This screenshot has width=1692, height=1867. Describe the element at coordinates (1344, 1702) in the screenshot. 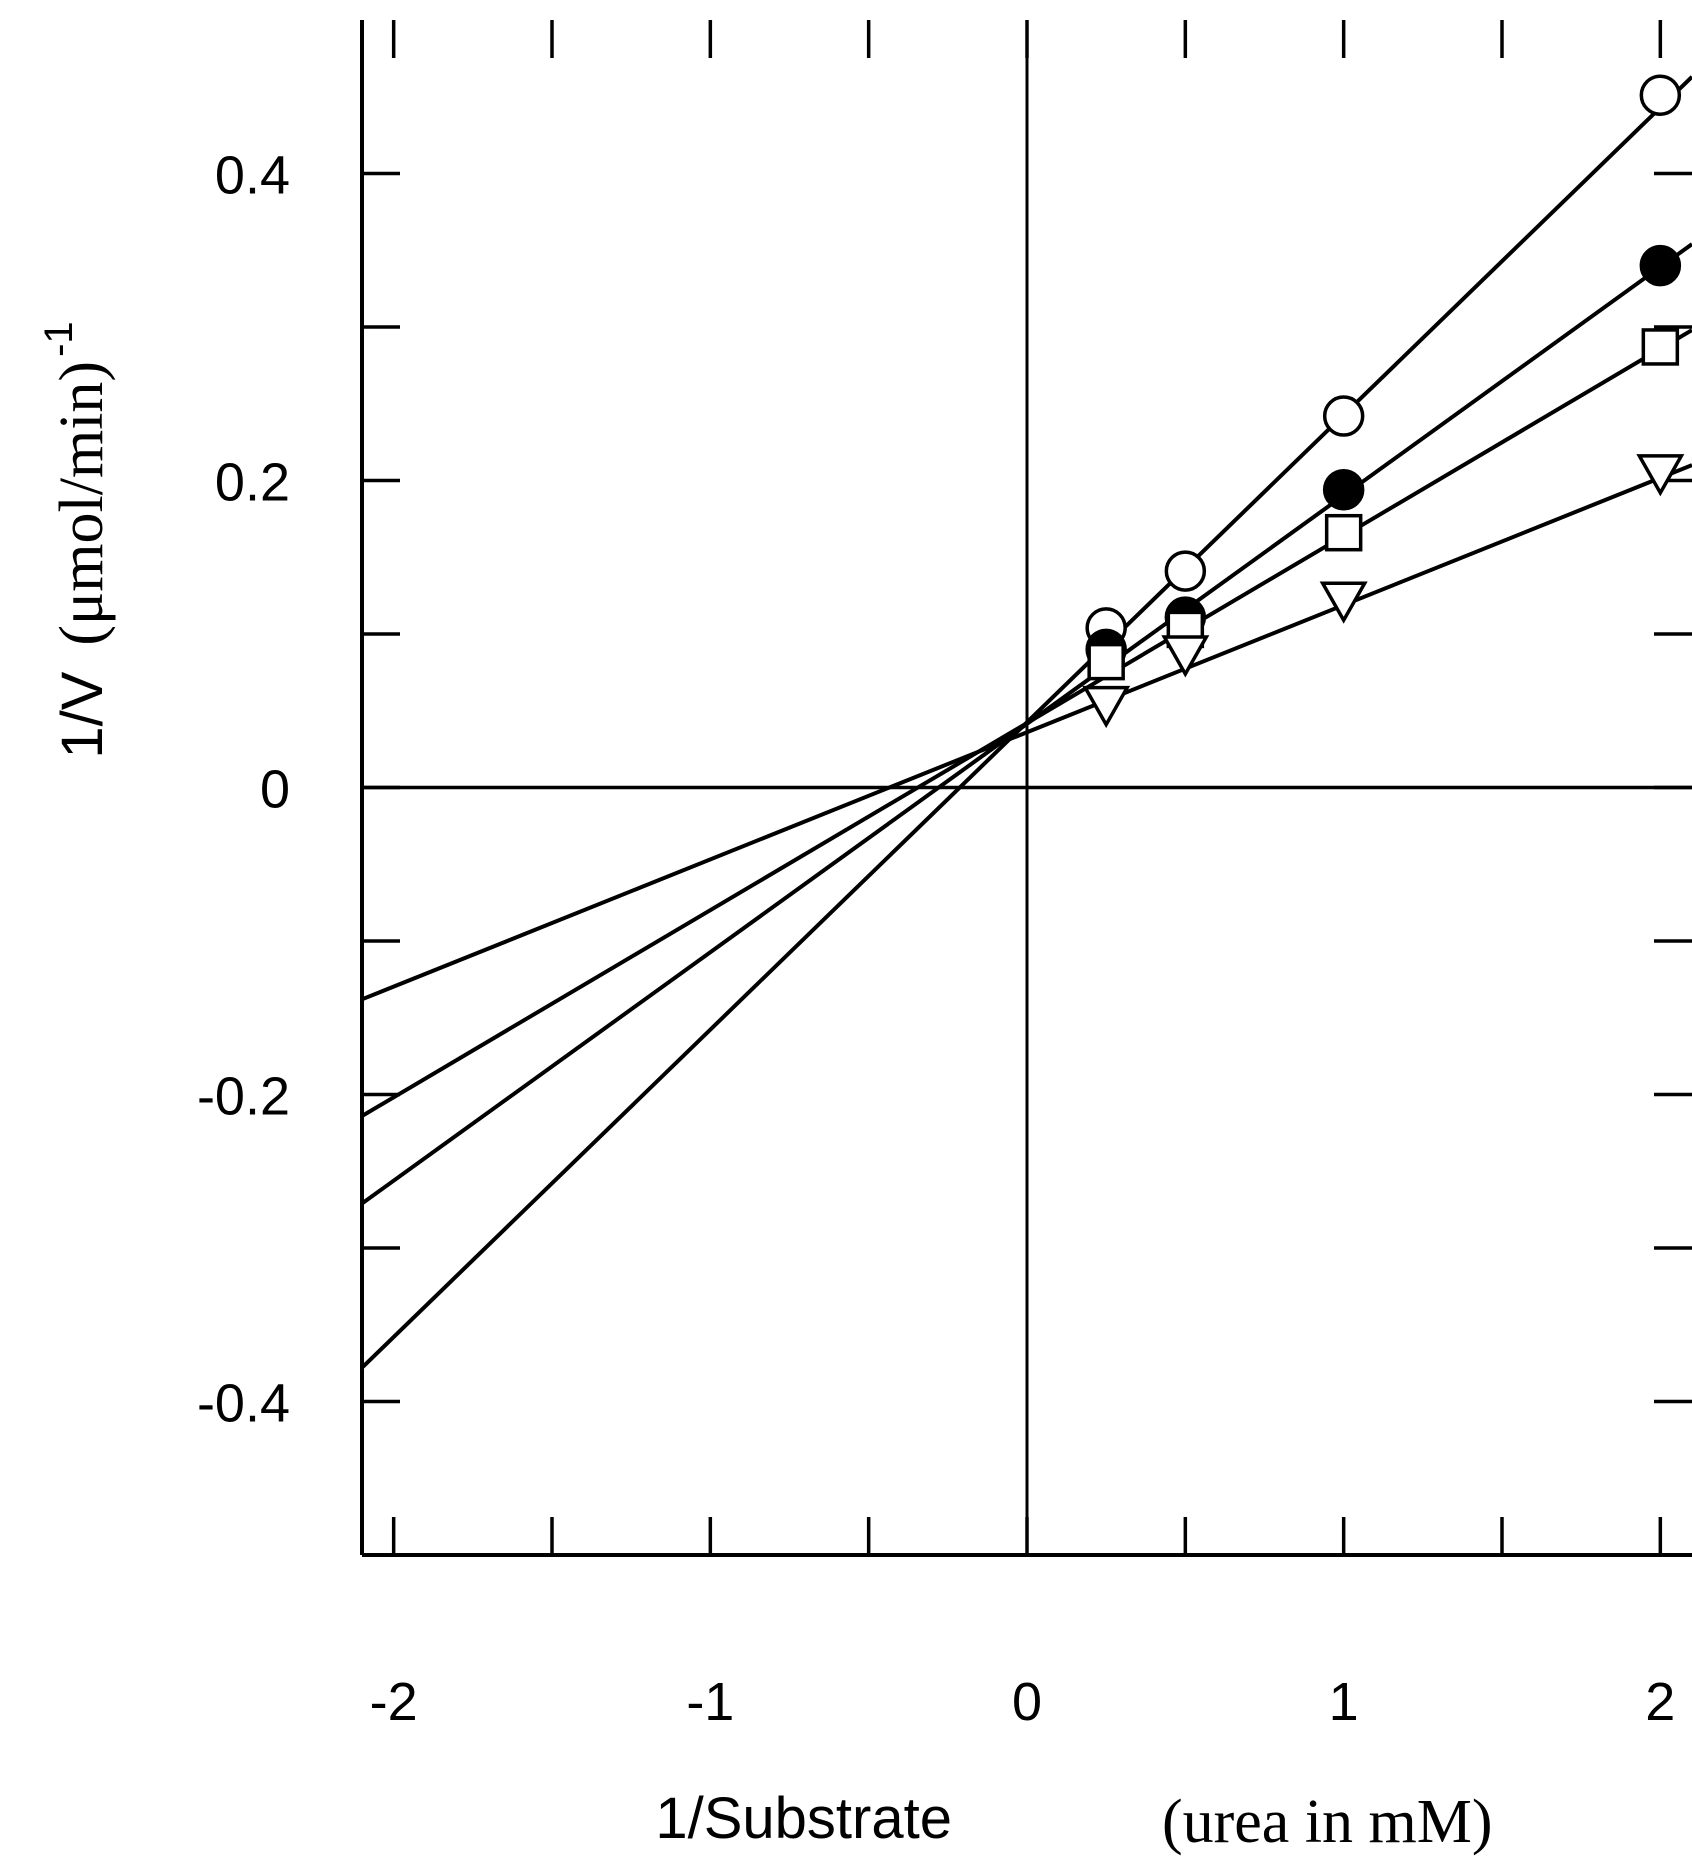

I see `x-tick-label: 1` at that location.